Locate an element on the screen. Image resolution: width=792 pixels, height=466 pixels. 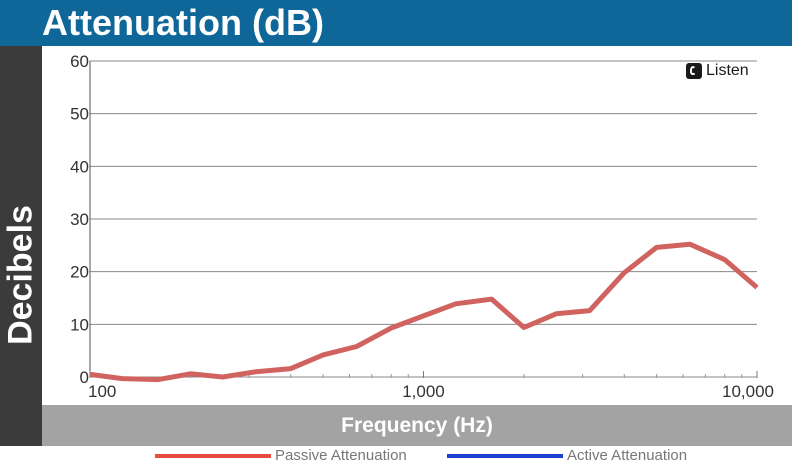
brand-logo: Listen is located at coordinates (717, 71).